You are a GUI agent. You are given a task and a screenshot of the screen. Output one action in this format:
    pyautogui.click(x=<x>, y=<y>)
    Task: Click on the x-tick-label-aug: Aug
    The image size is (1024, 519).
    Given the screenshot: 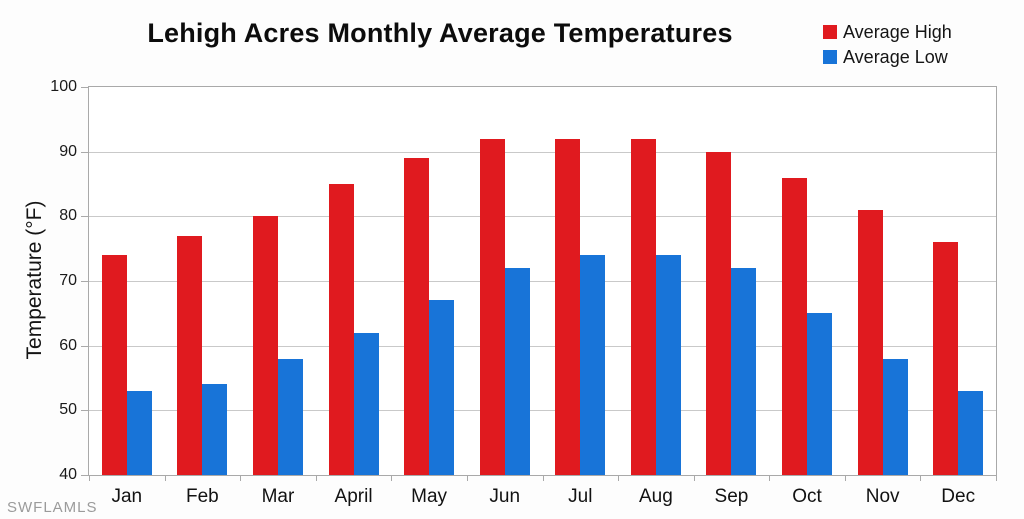 What is the action you would take?
    pyautogui.click(x=655, y=496)
    